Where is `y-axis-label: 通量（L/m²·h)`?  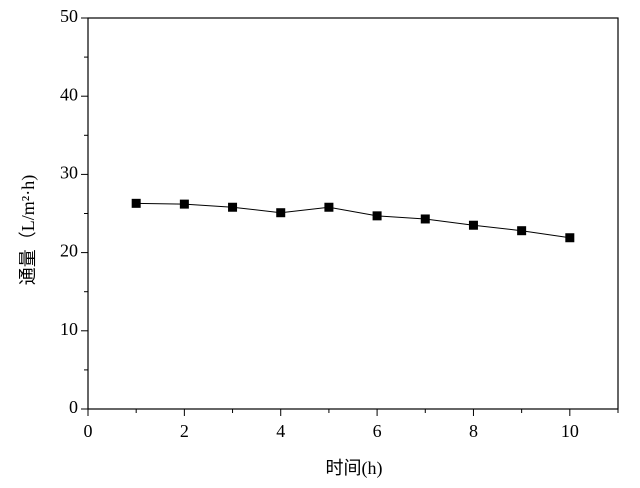
y-axis-label: 通量（L/m²·h) is located at coordinates (28, 230).